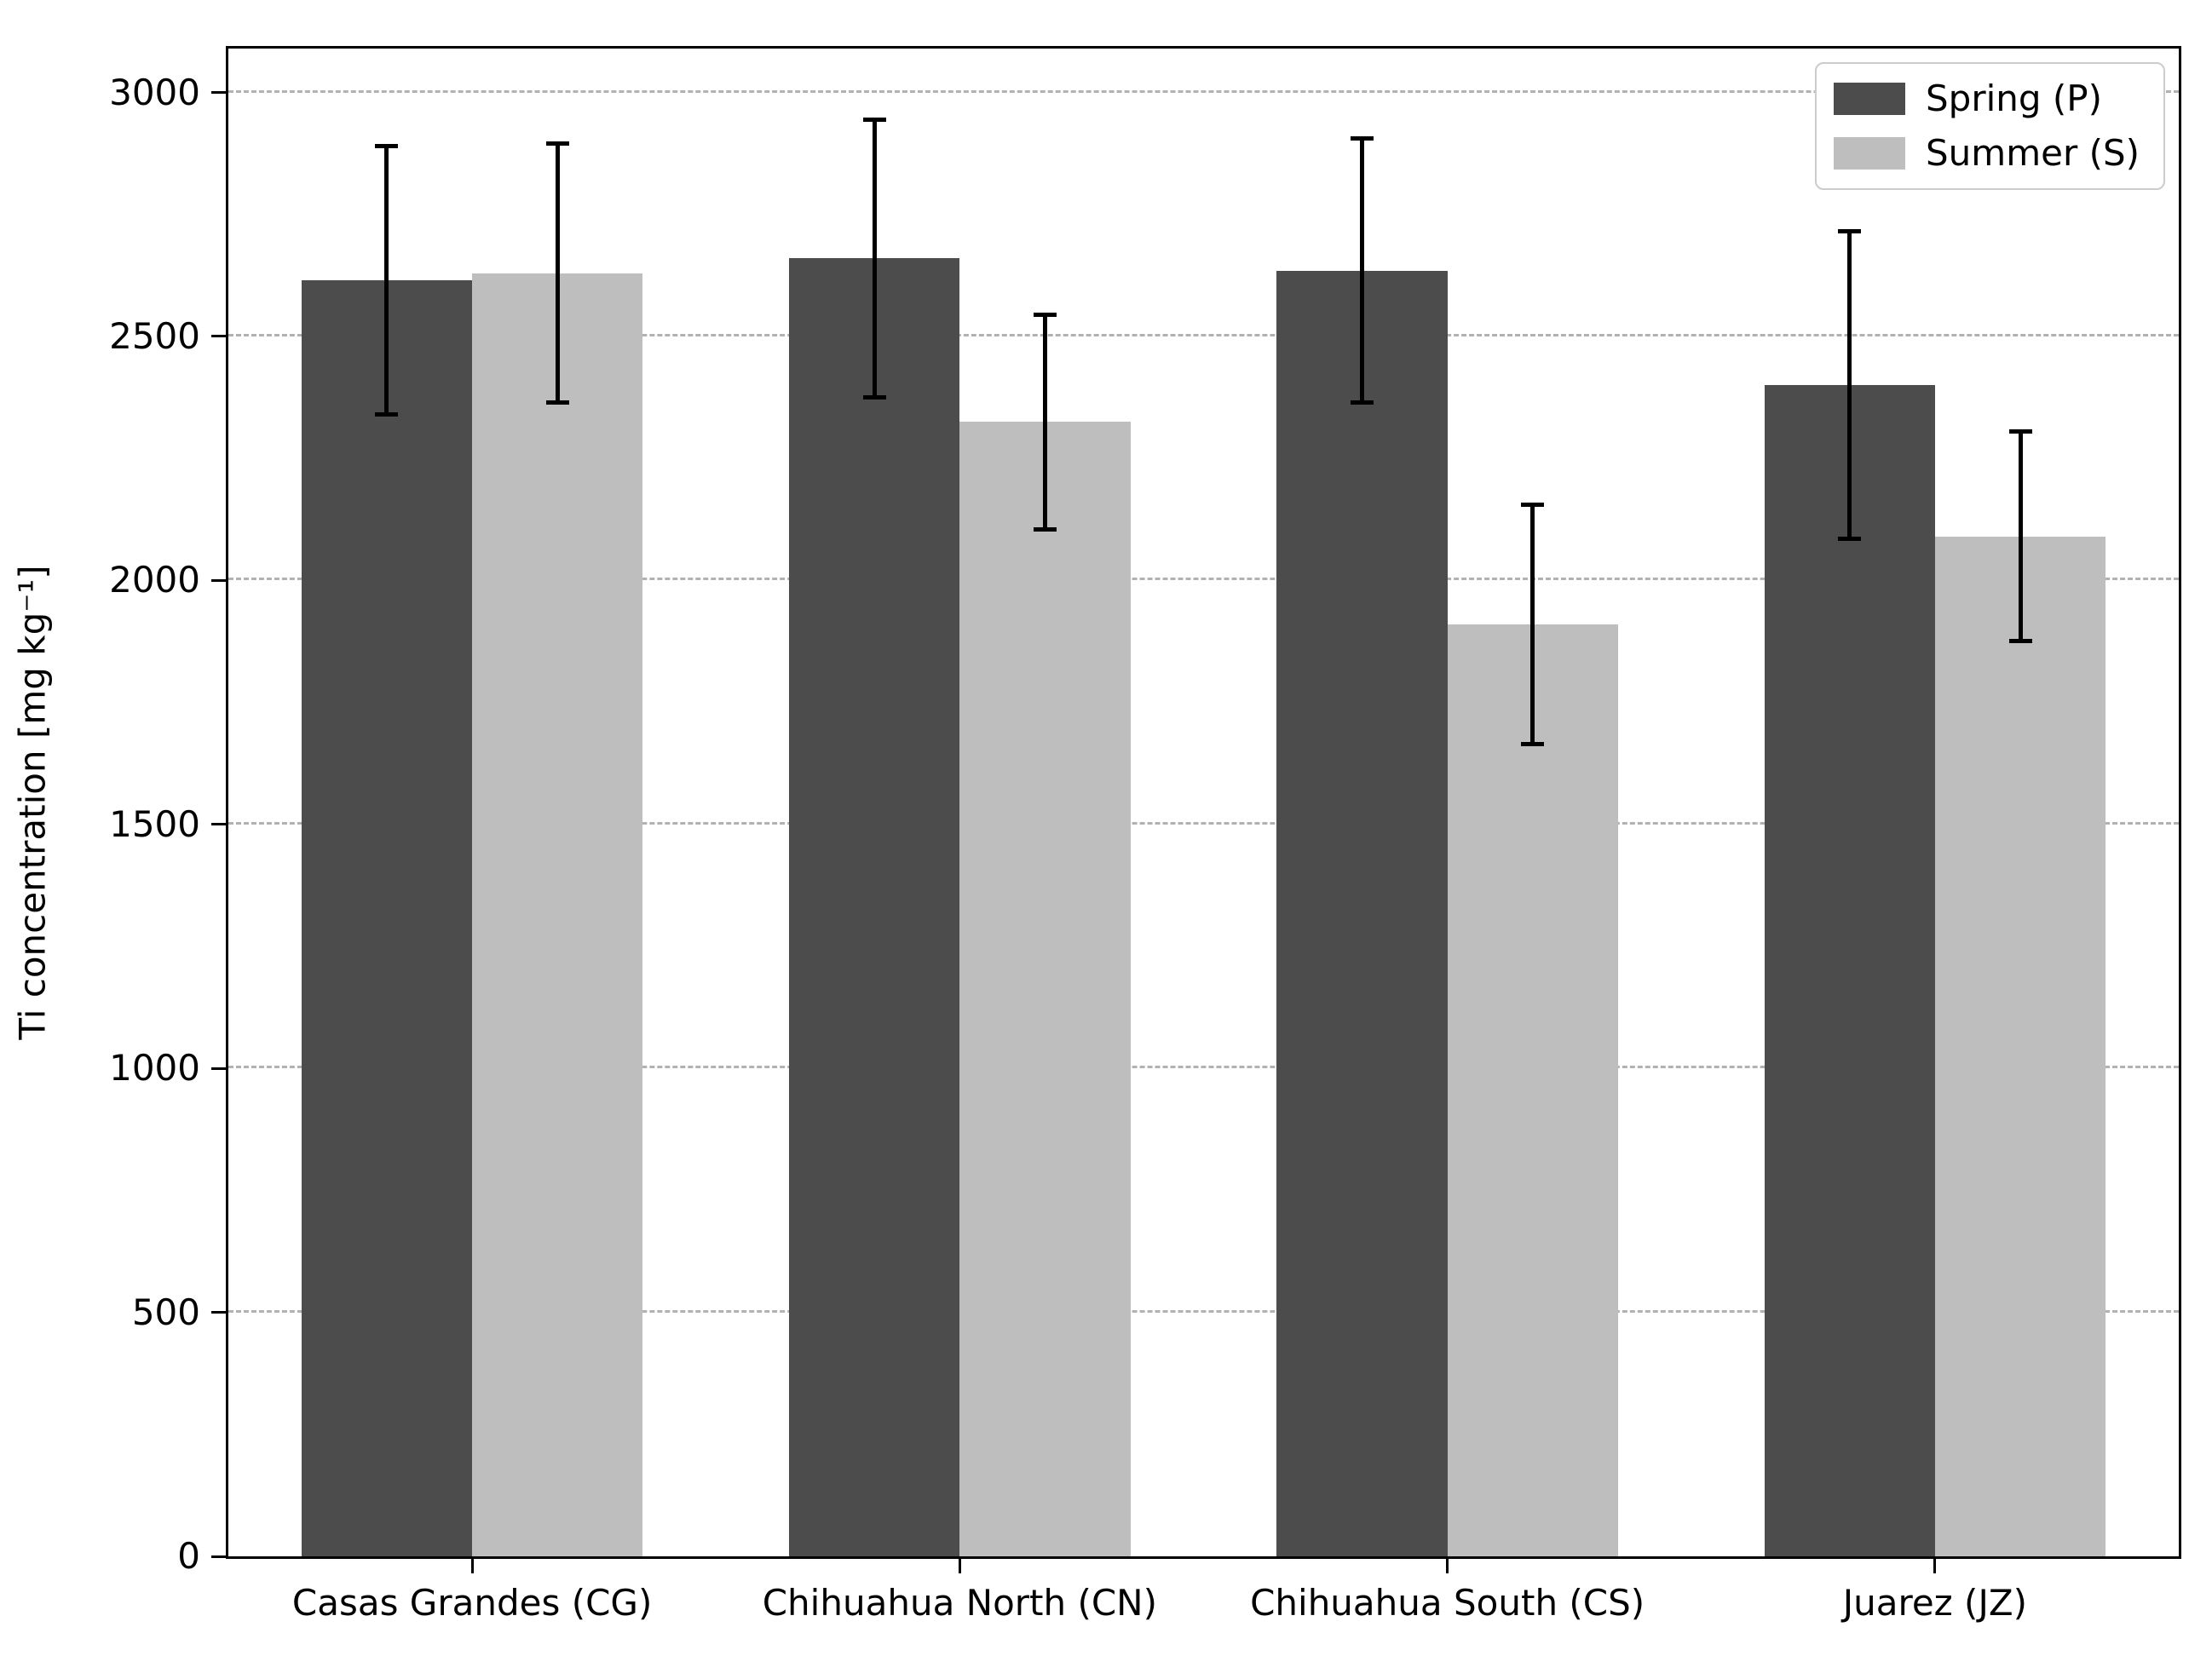 Image resolution: width=2212 pixels, height=1656 pixels. I want to click on error-bar-spring-cs, so click(1361, 271).